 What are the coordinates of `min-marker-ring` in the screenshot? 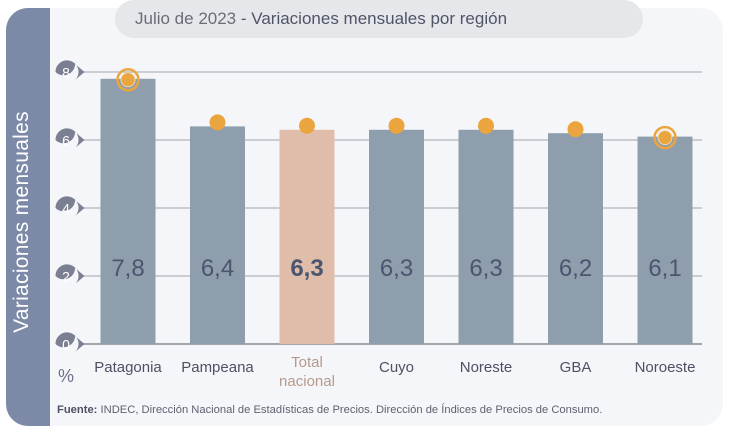 It's located at (665, 137).